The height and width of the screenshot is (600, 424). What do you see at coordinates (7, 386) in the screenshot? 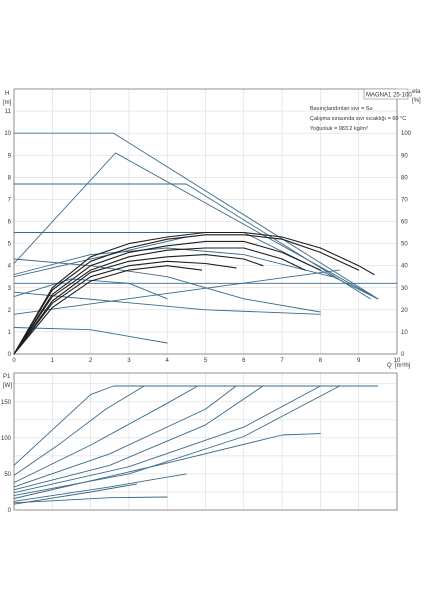
I see `p1-axis-unit: [W]` at bounding box center [7, 386].